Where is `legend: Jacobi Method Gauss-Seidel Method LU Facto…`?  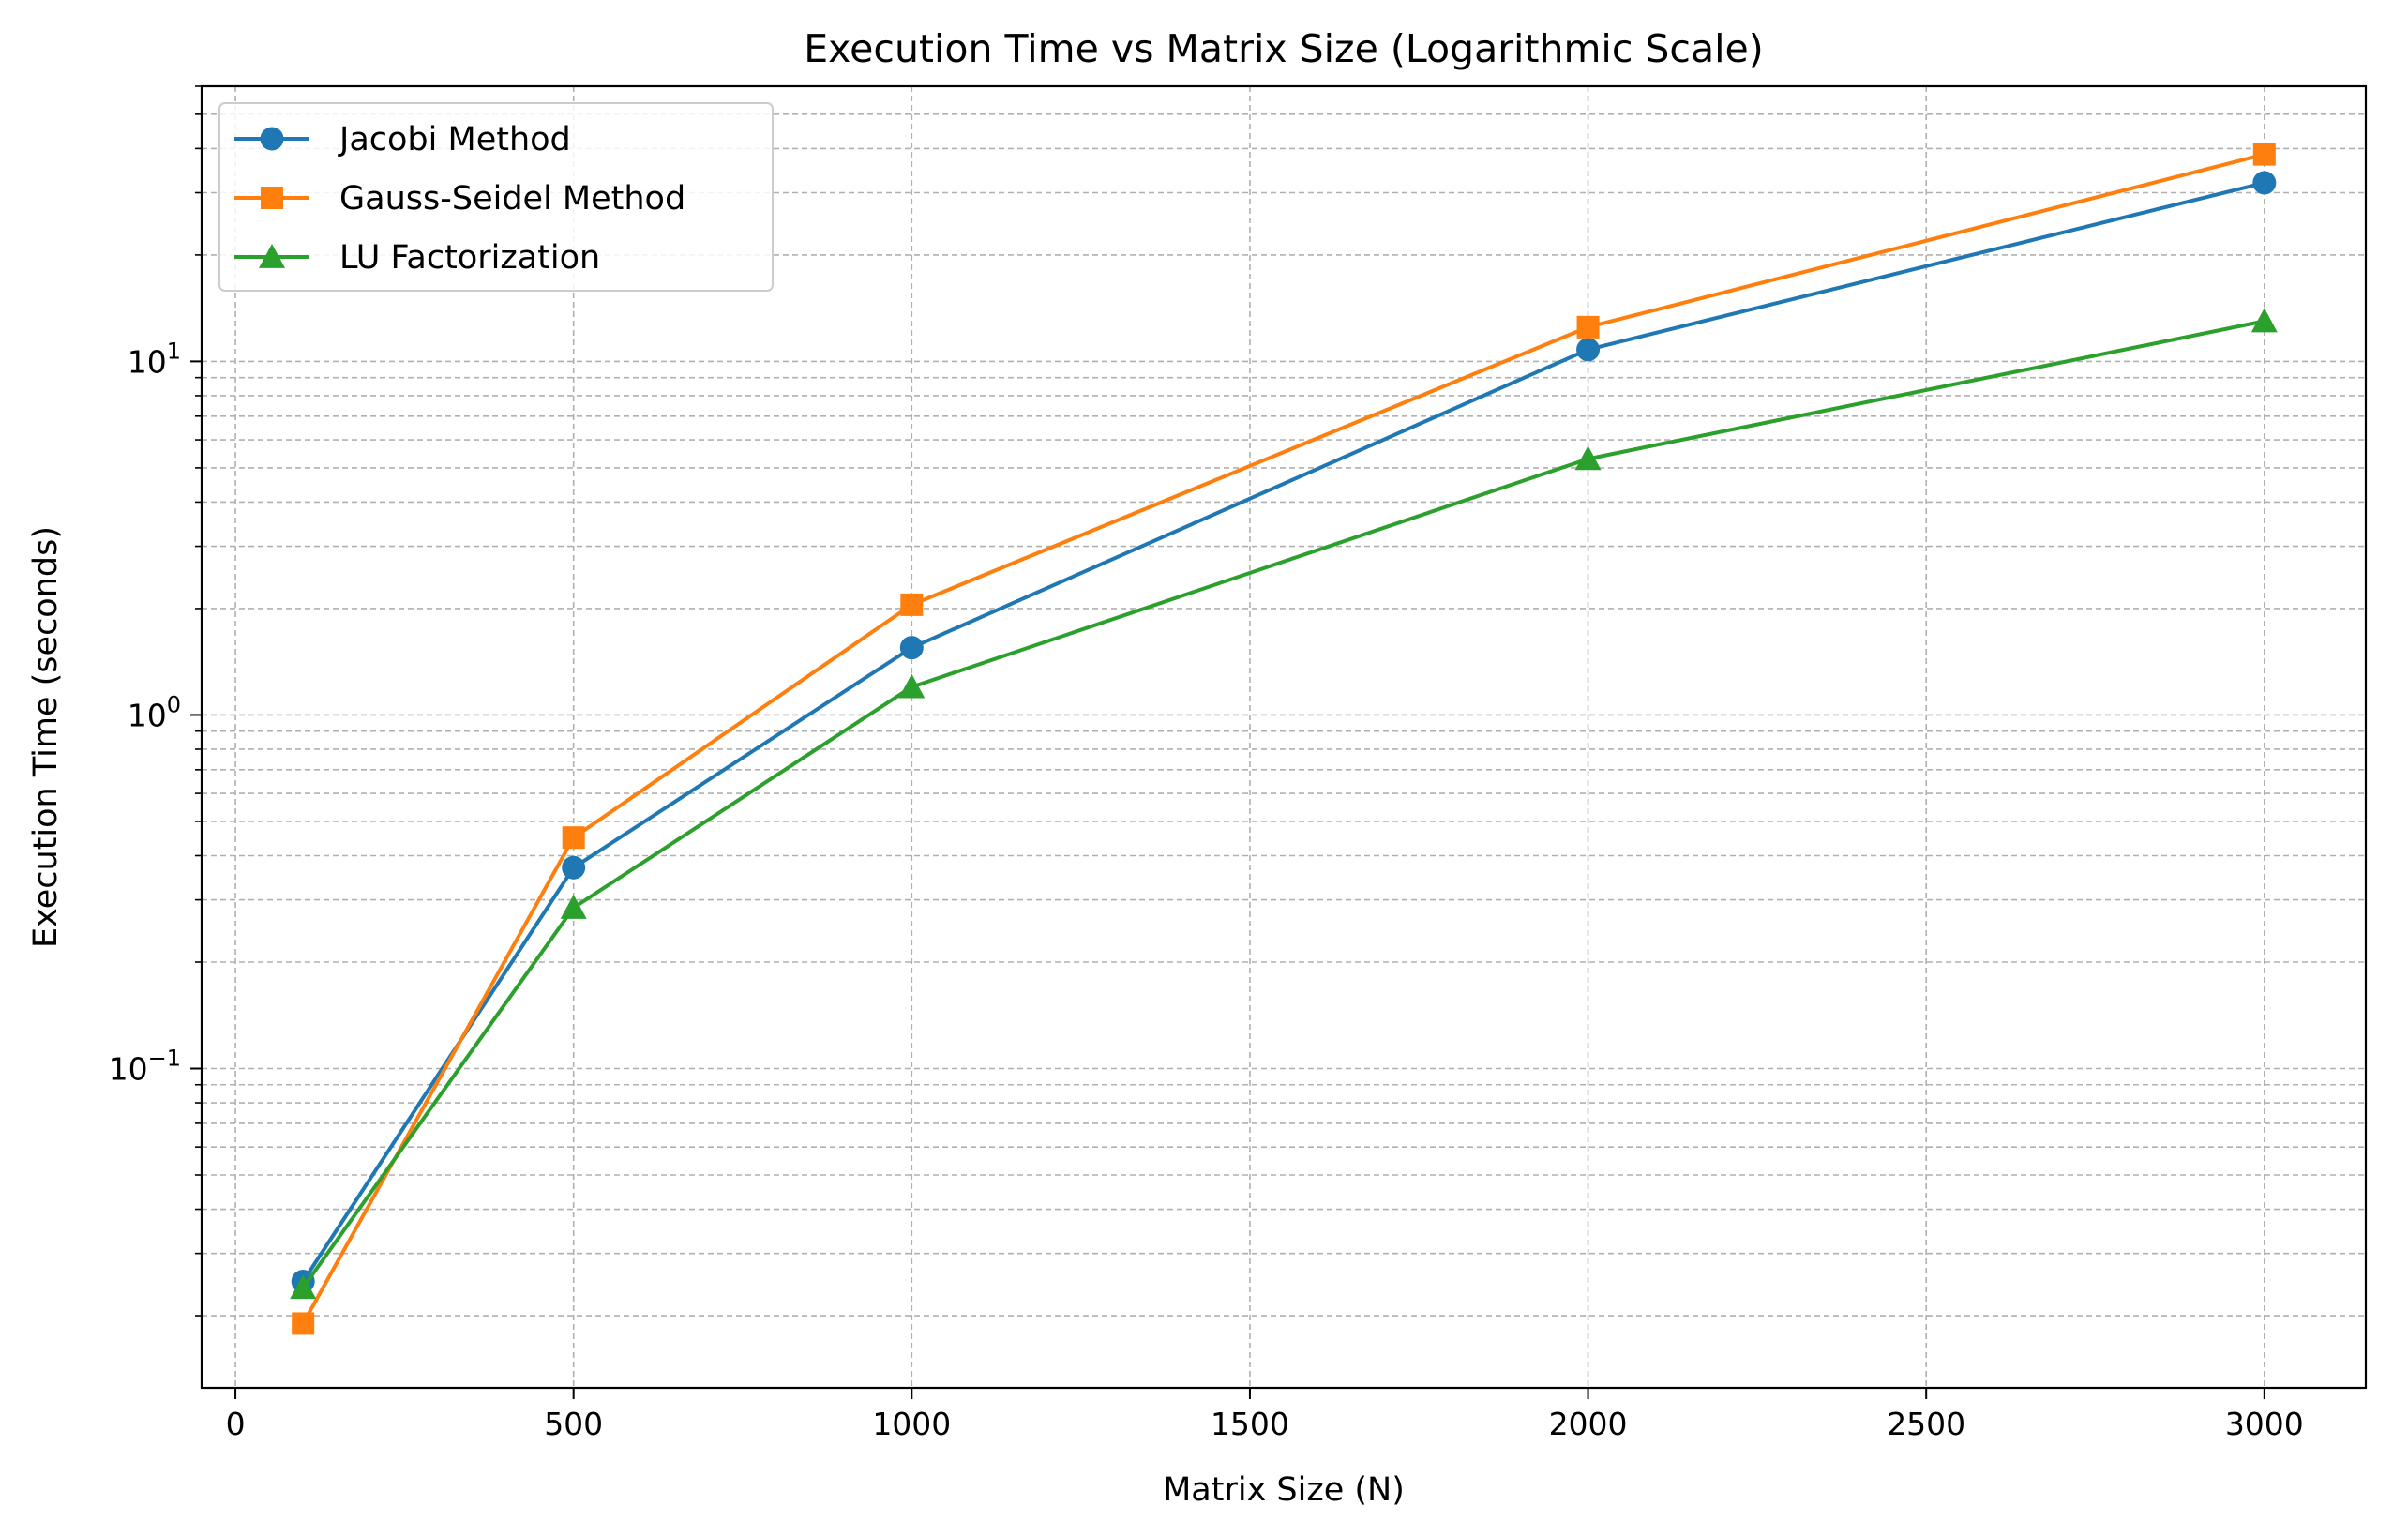 legend: Jacobi Method Gauss-Seidel Method LU Facto… is located at coordinates (496, 197).